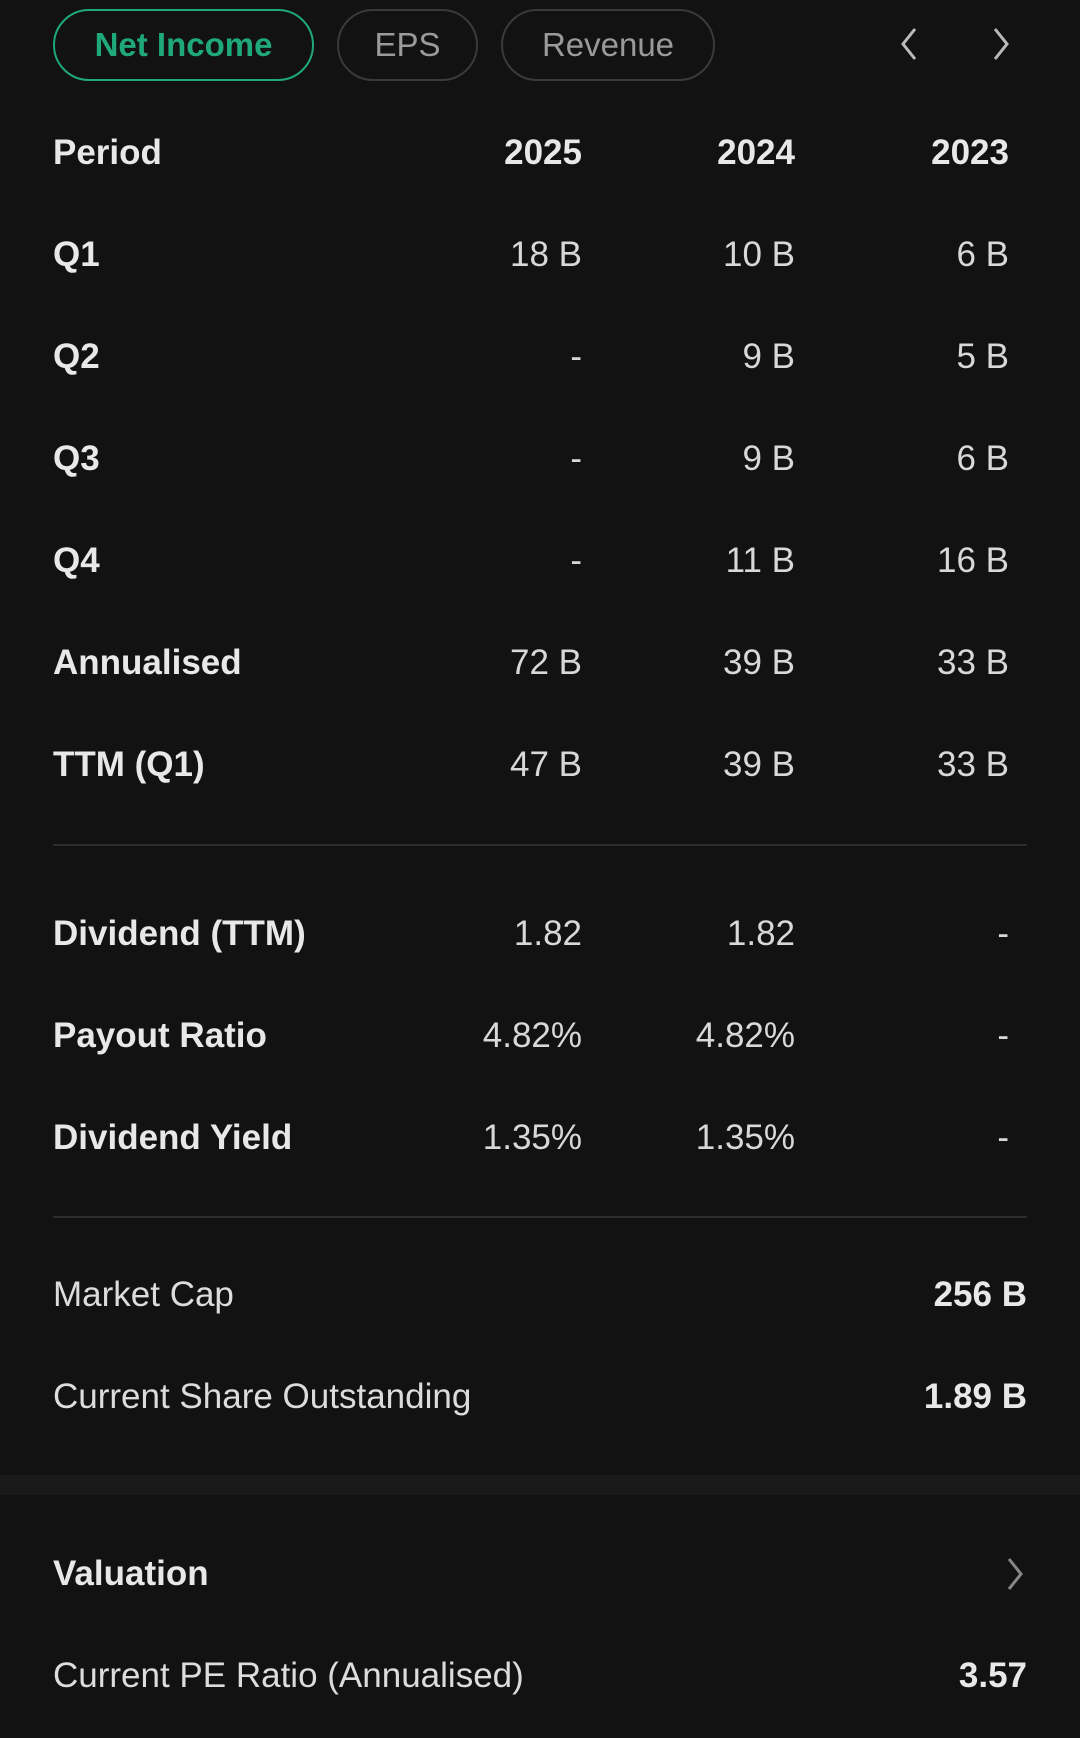 This screenshot has width=1080, height=1738. I want to click on year-header: 2025, so click(543, 152).